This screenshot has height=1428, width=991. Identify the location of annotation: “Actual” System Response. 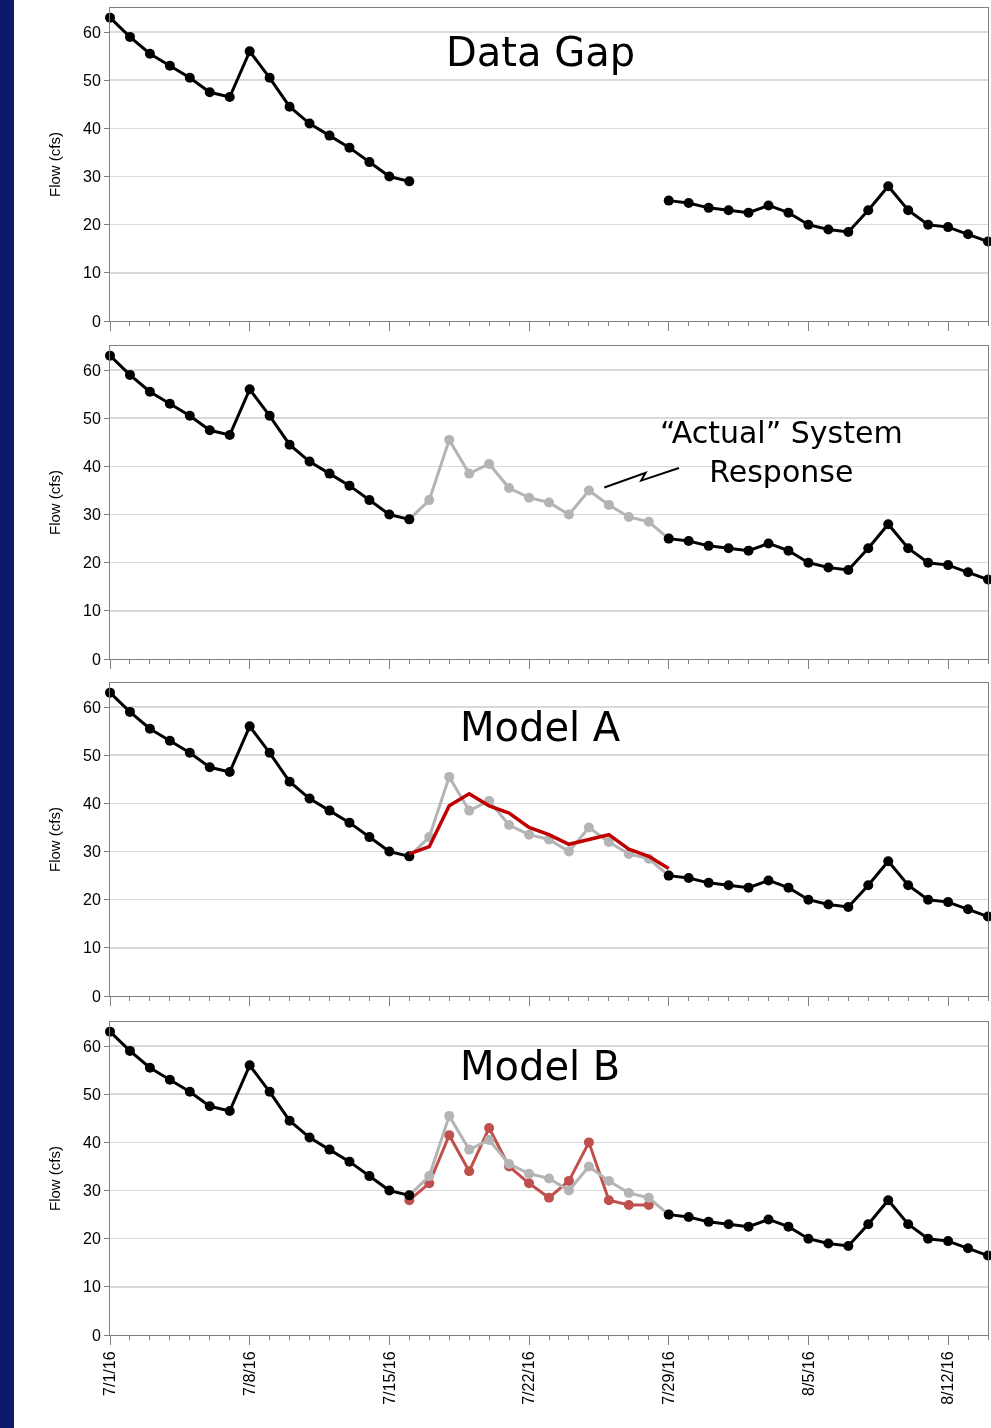
(781, 452).